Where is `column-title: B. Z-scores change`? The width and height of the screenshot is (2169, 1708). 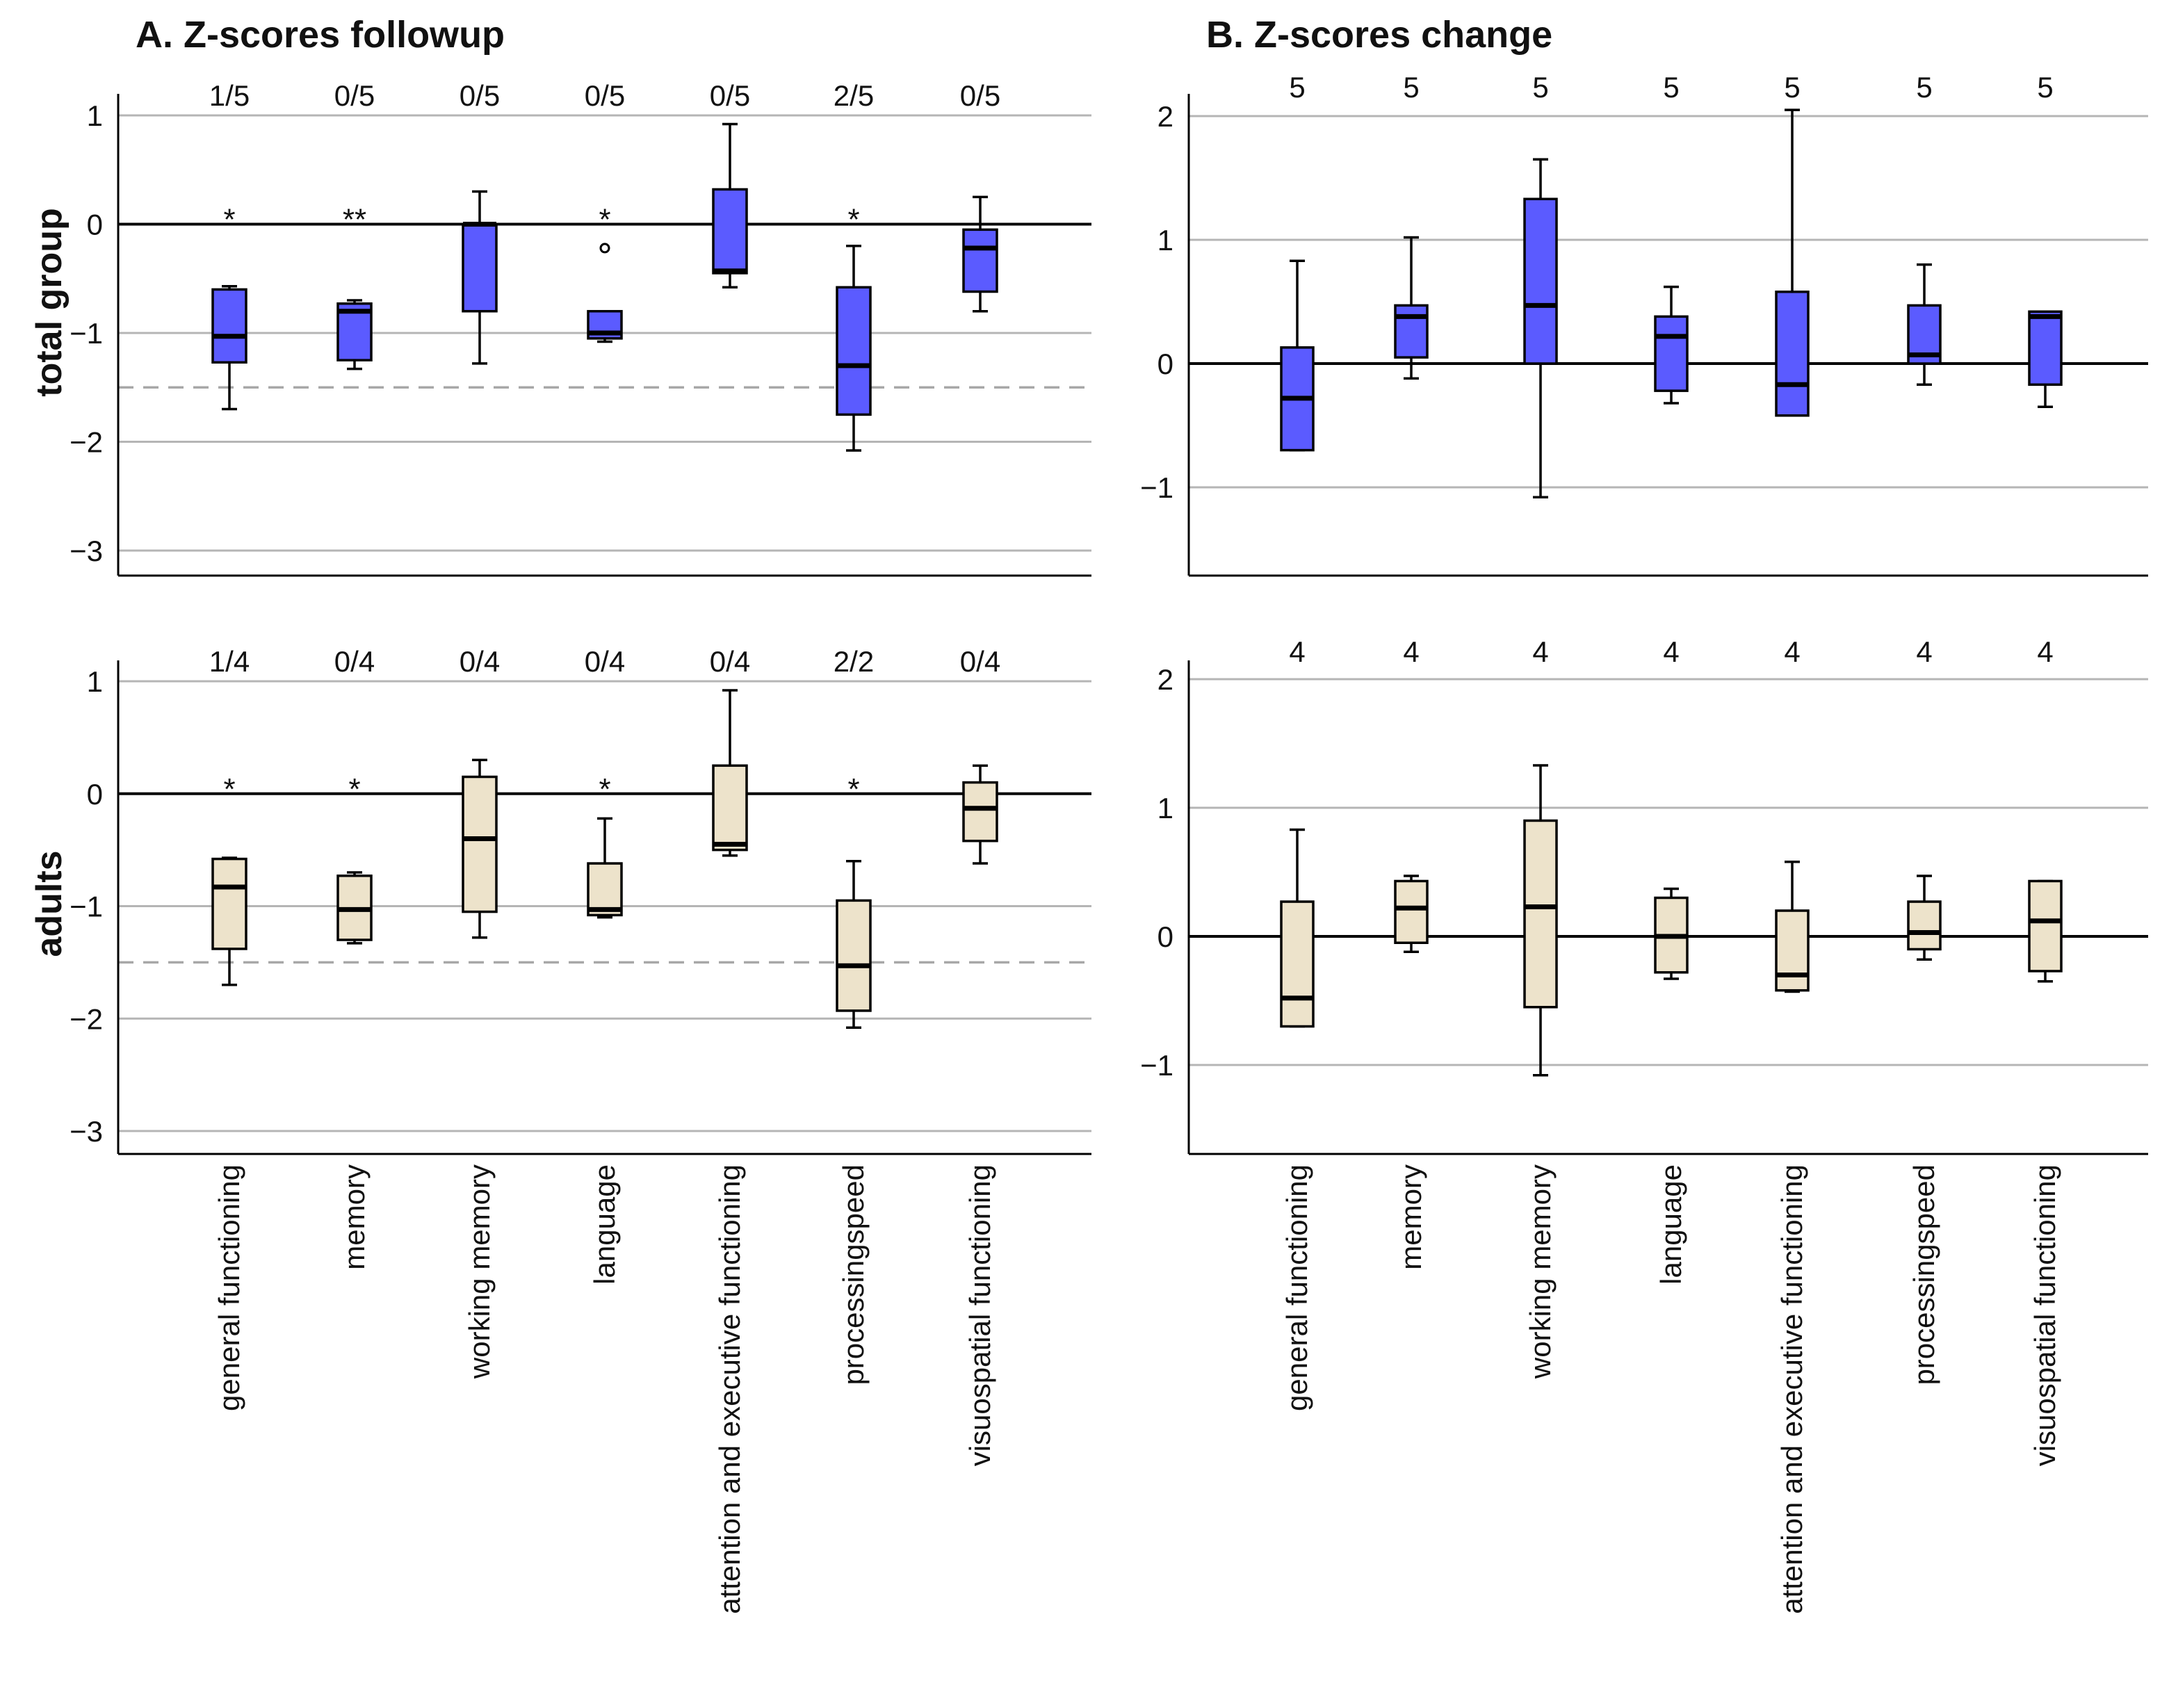
column-title: B. Z-scores change is located at coordinates (1379, 35).